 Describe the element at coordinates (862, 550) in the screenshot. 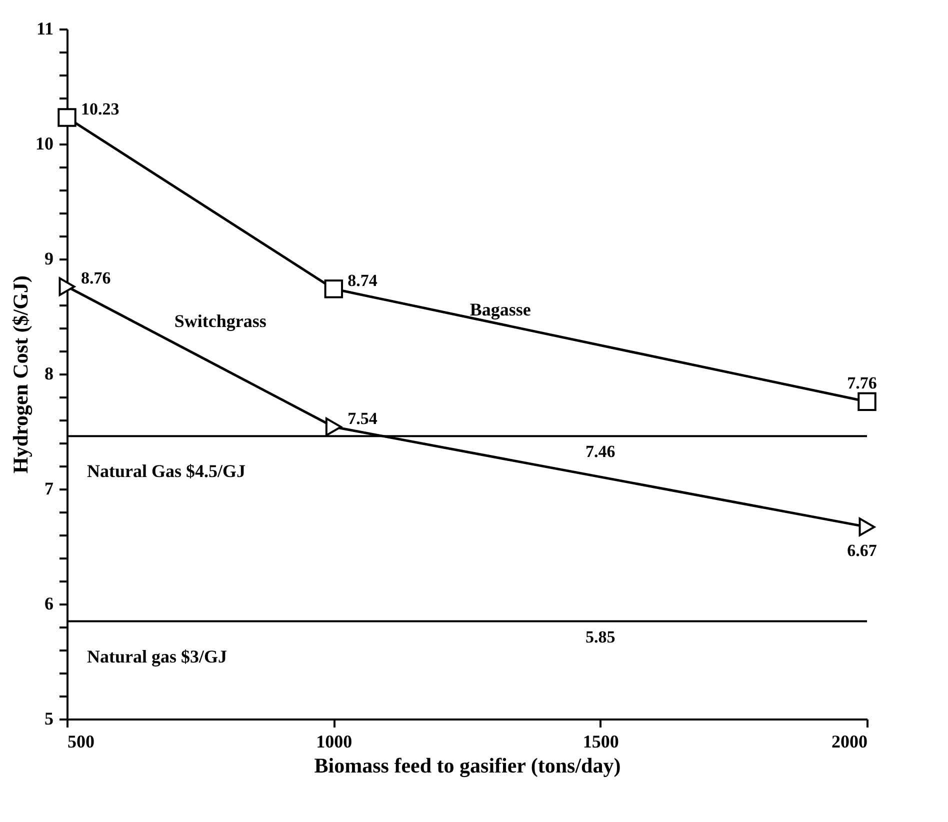

I see `data-label: 6.67` at that location.